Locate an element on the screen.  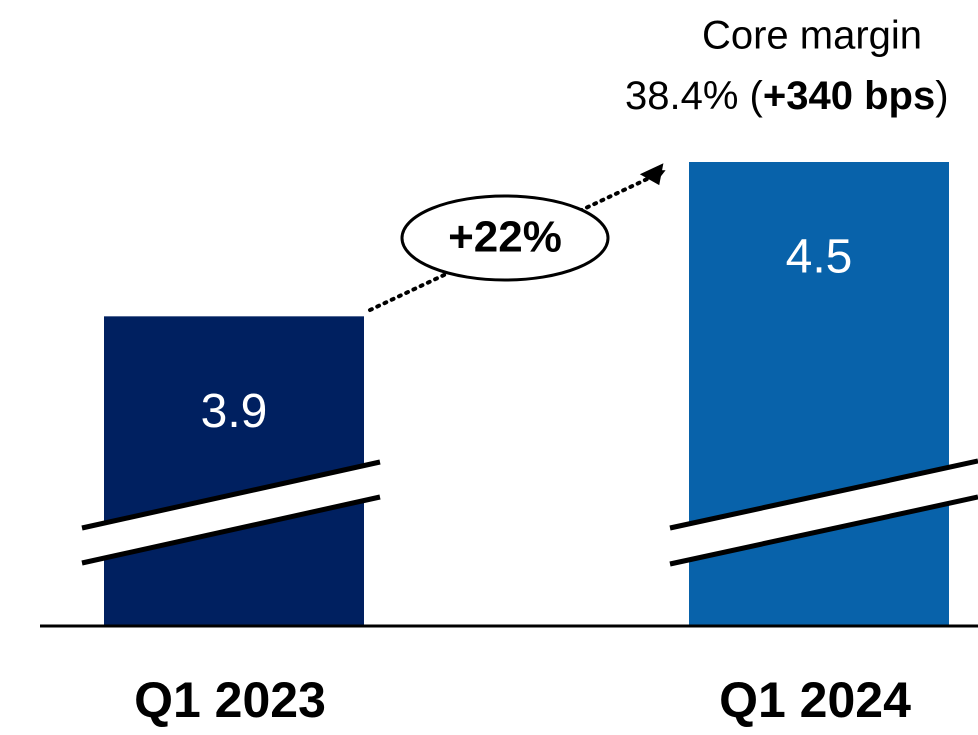
arrow-head is located at coordinates (651, 174).